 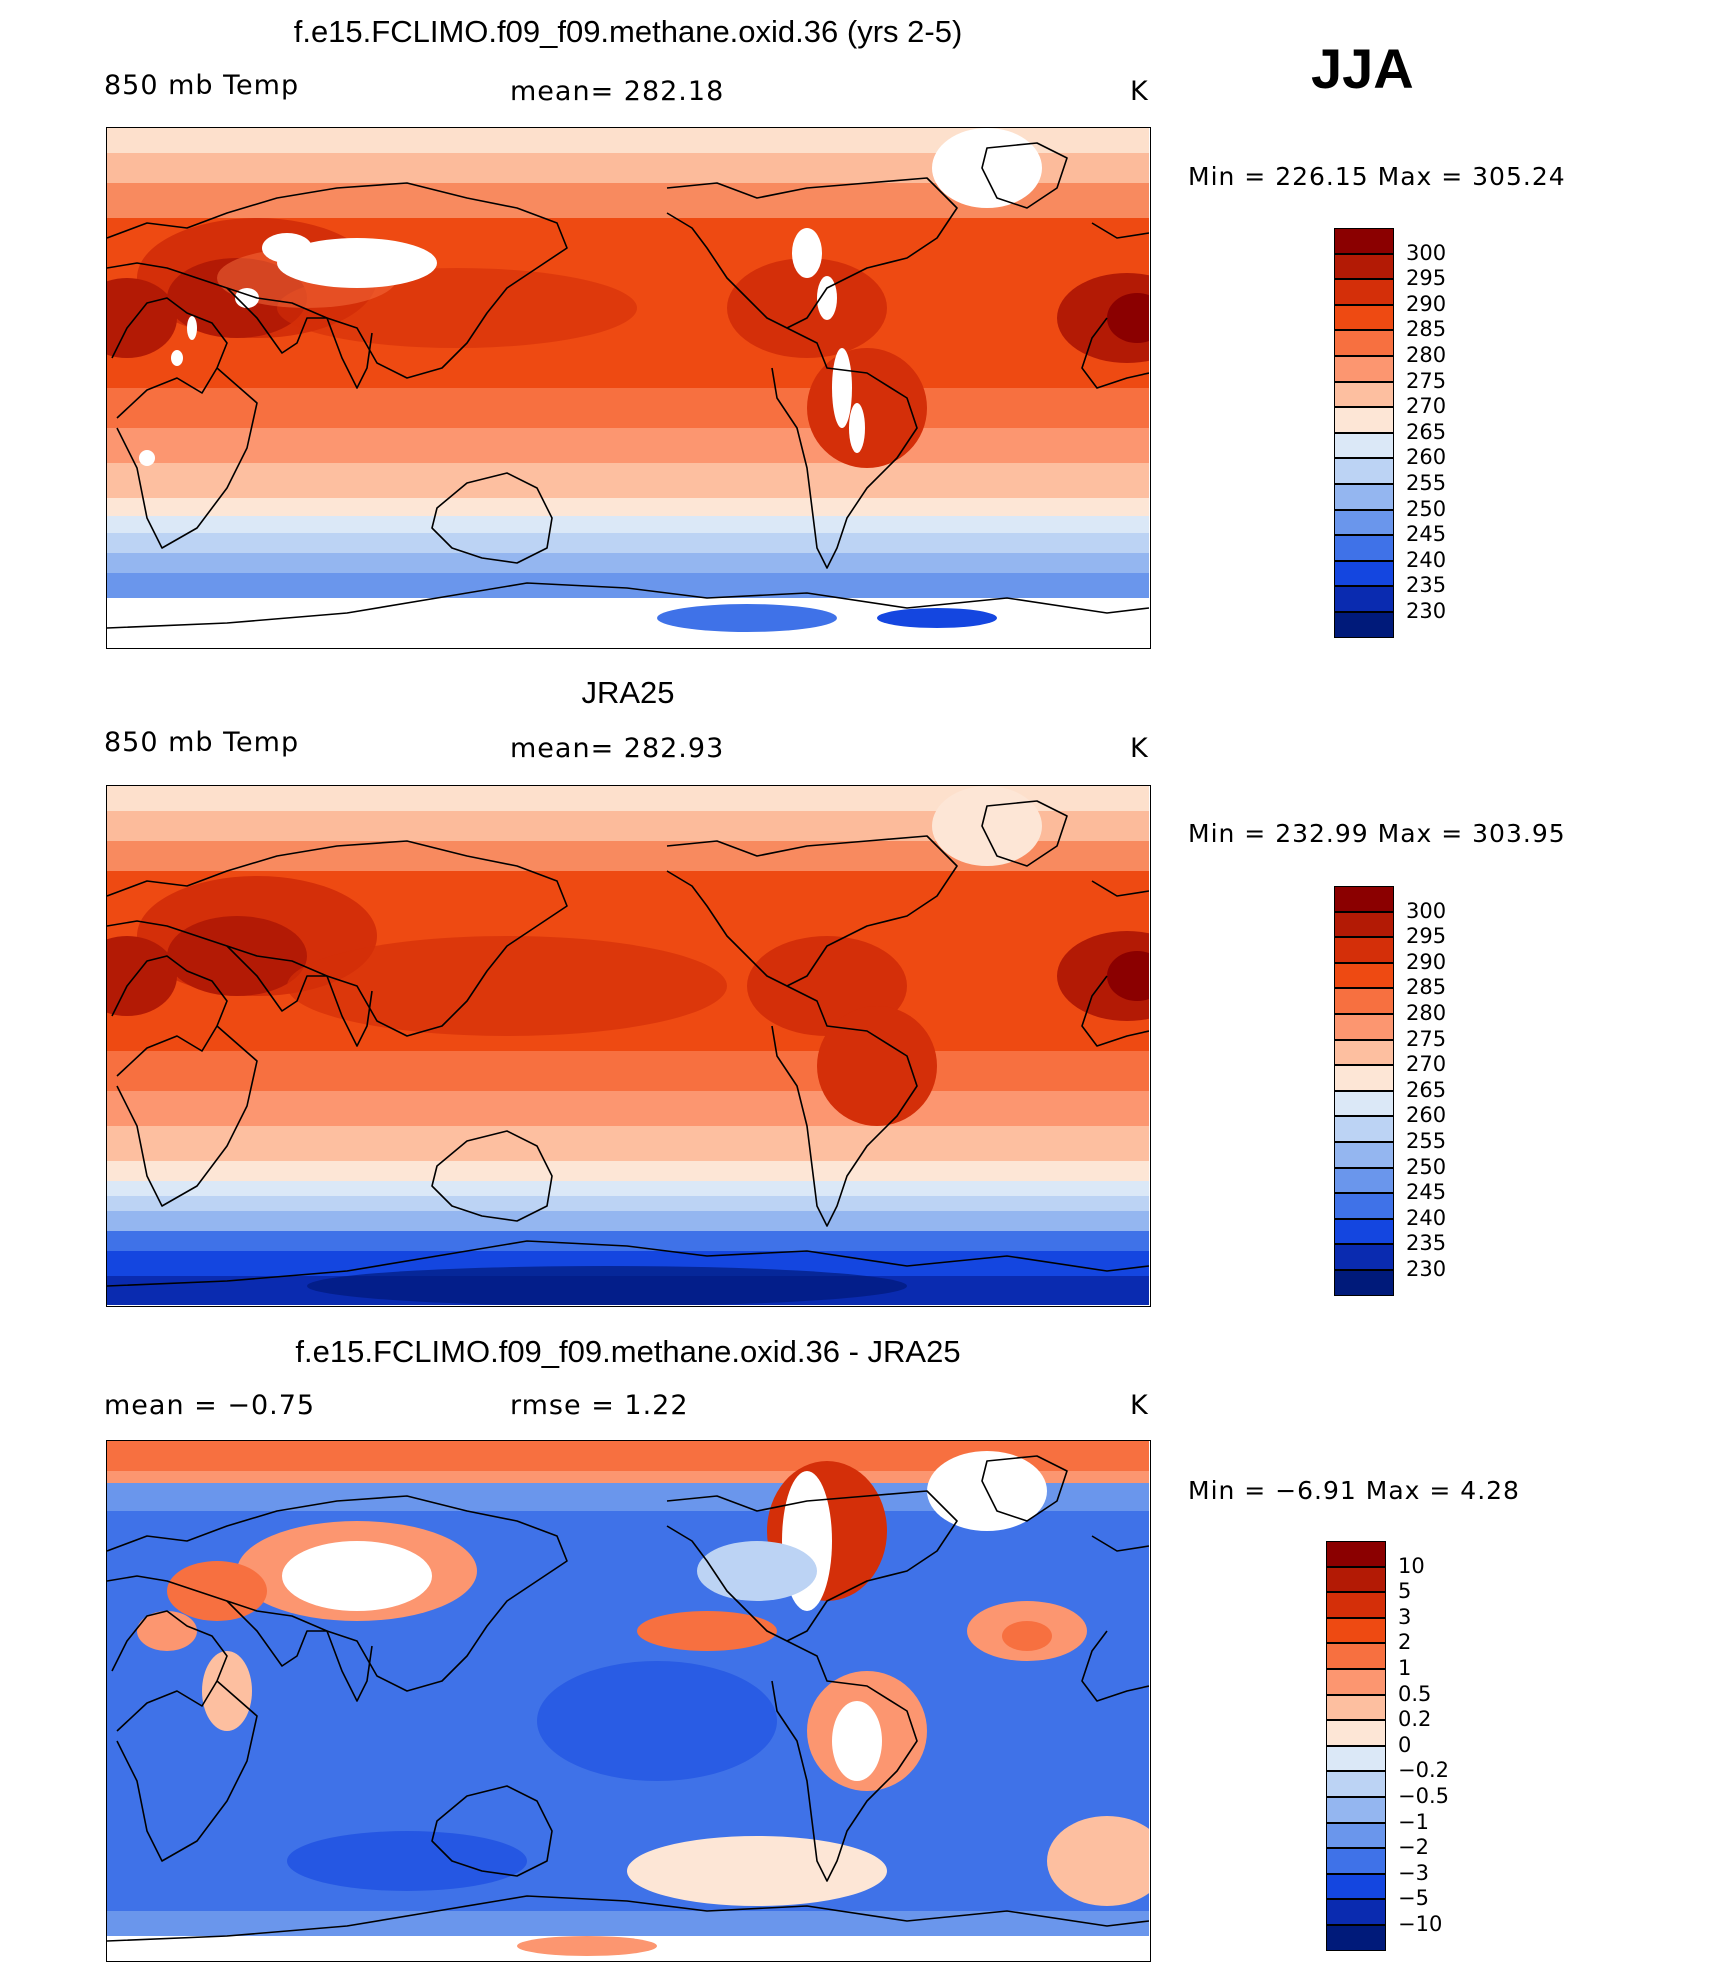 What do you see at coordinates (202, 85) in the screenshot?
I see `panel-1-variable-label: 850 mb Temp` at bounding box center [202, 85].